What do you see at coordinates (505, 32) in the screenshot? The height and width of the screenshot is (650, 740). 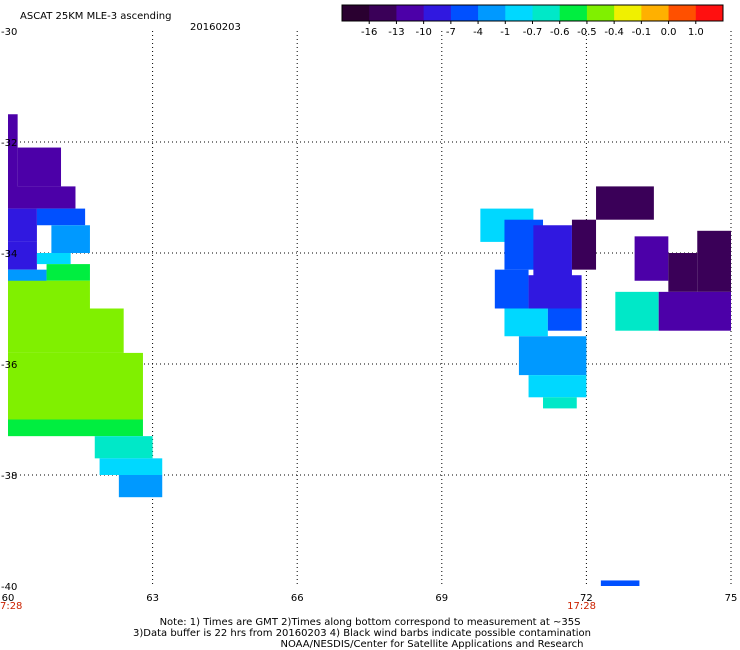 I see `colorbar-label: -1` at bounding box center [505, 32].